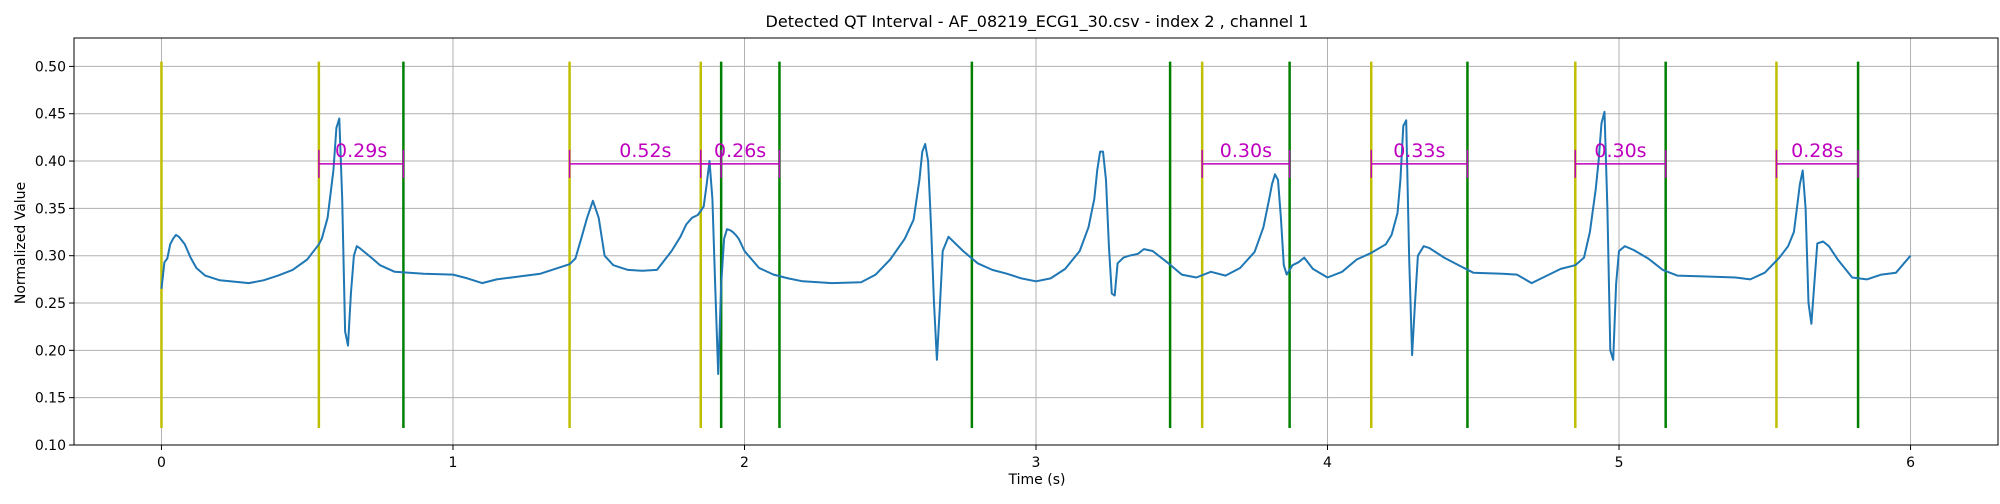 This screenshot has width=2000, height=504. Describe the element at coordinates (1419, 151) in the screenshot. I see `qt-interval-label: 0.33s` at that location.